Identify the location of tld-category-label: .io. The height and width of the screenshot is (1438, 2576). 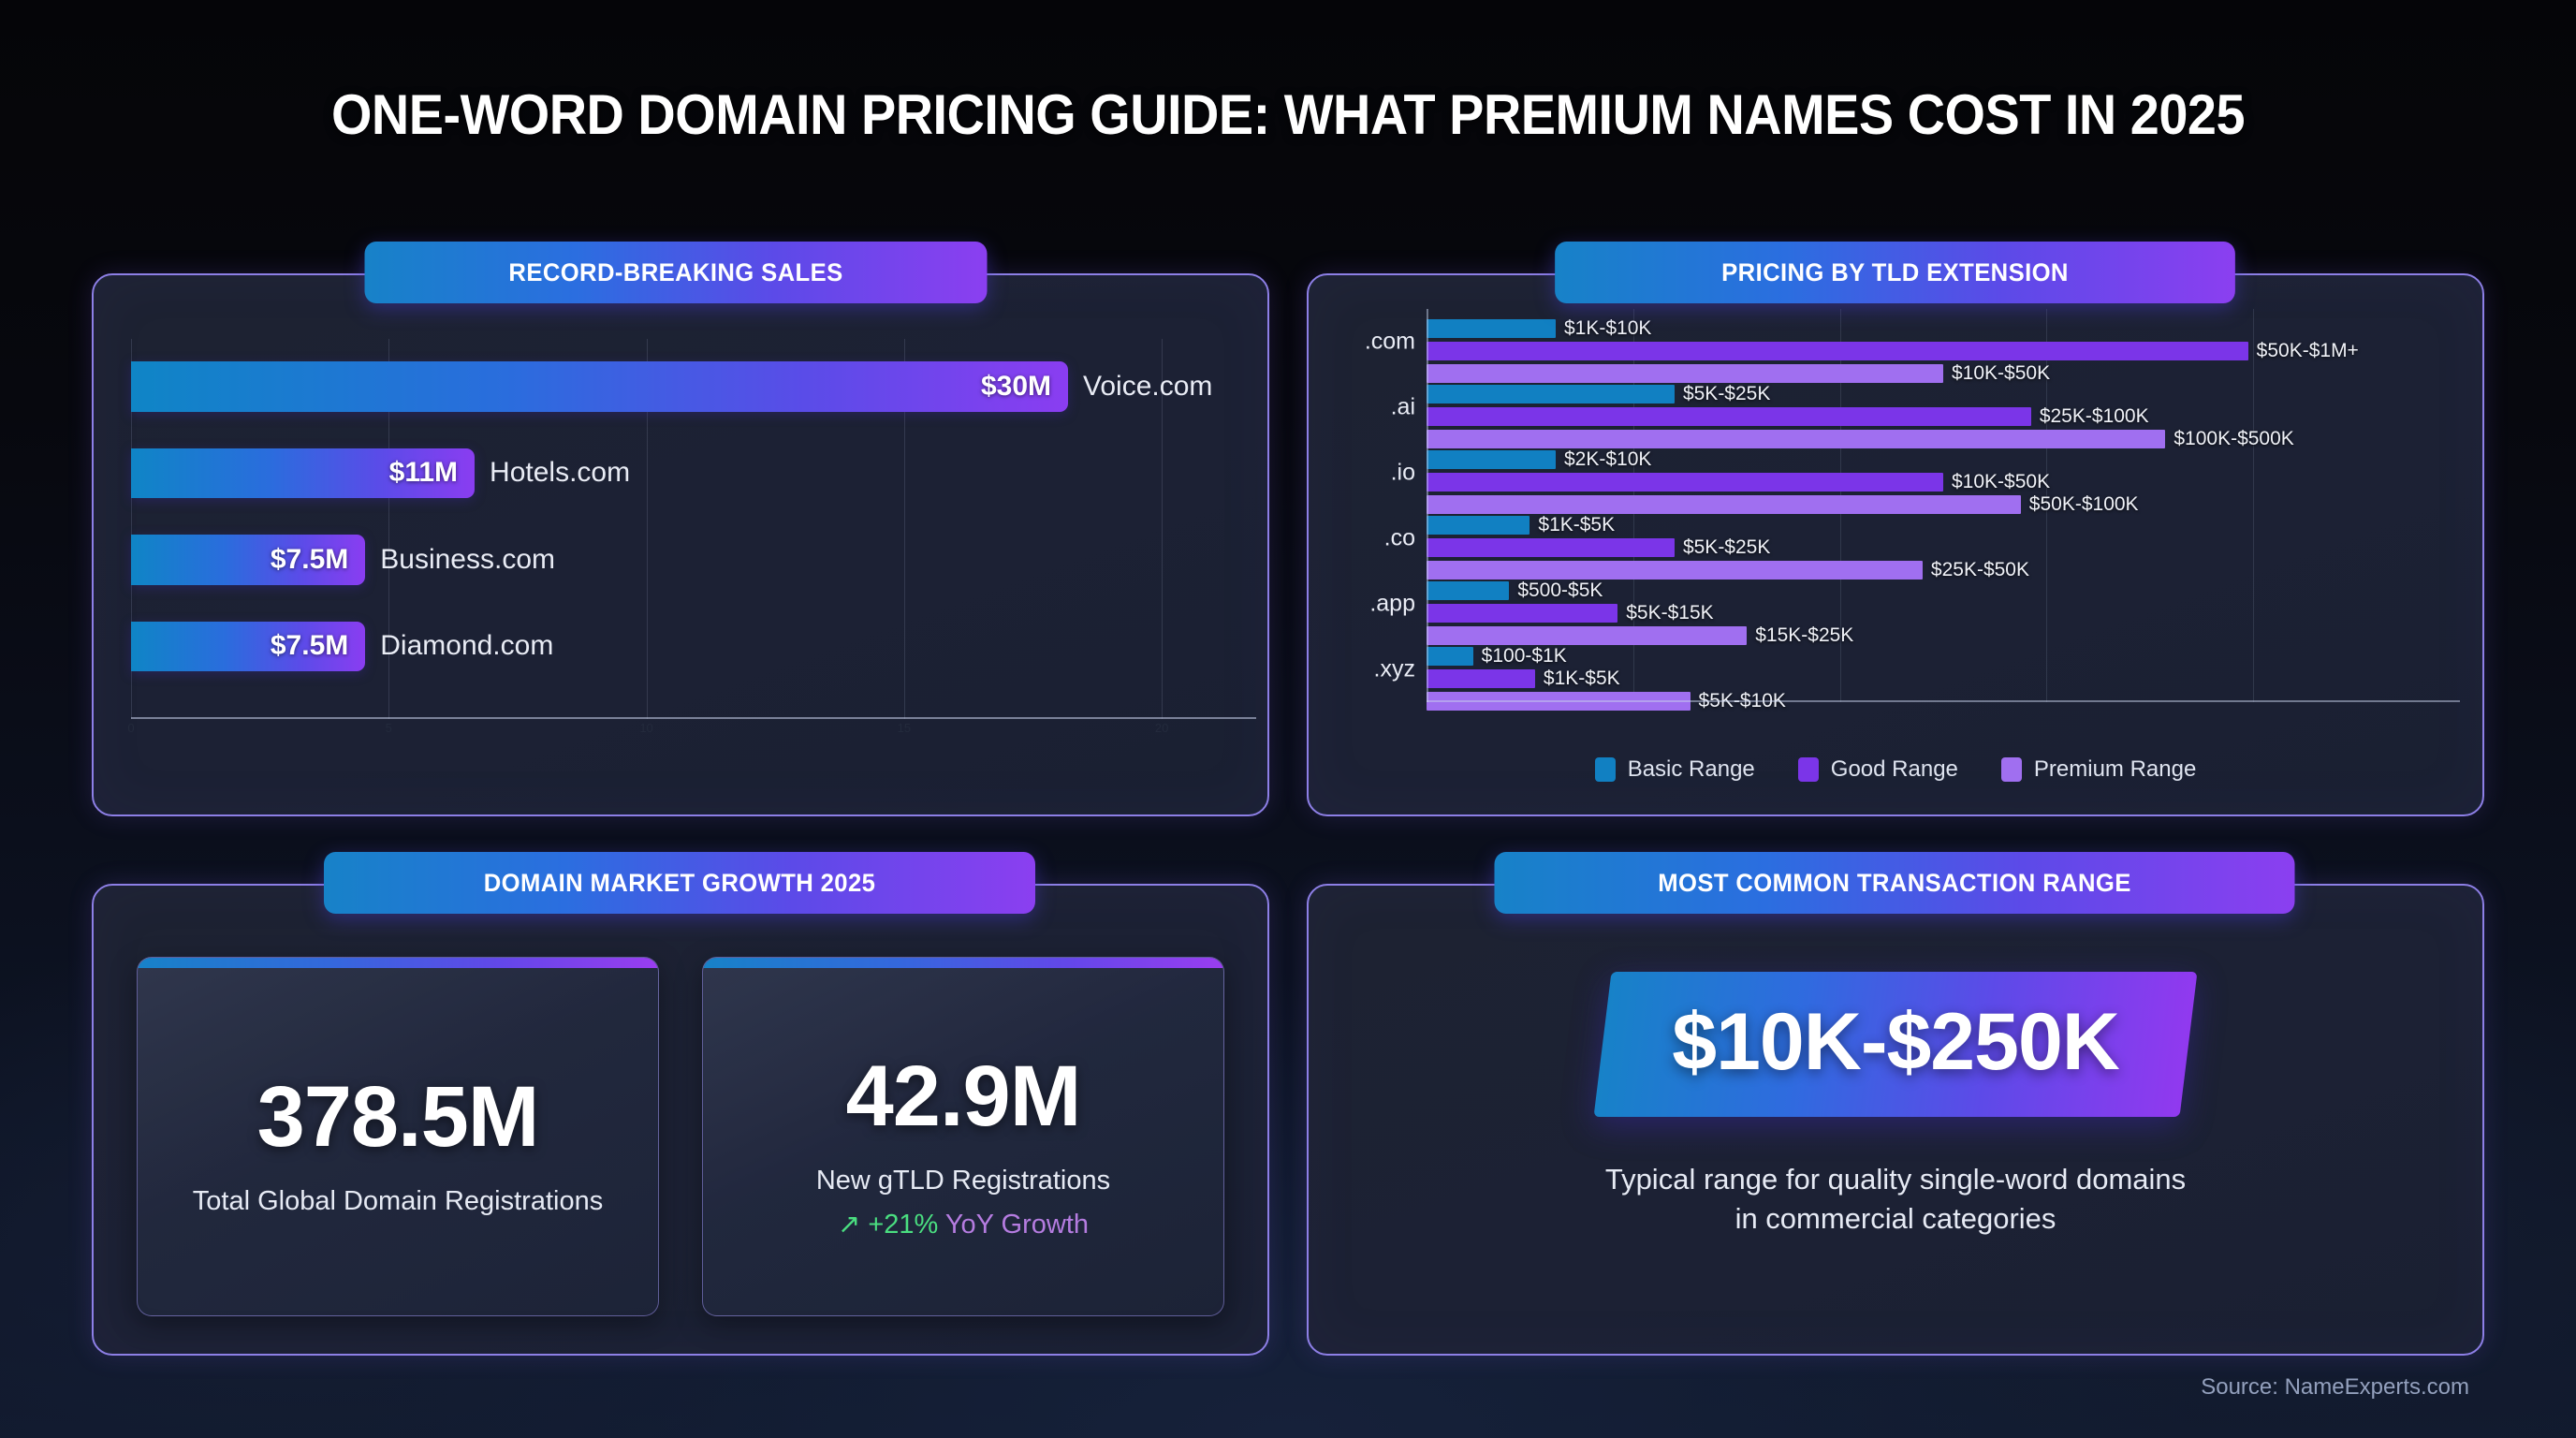
(1402, 472).